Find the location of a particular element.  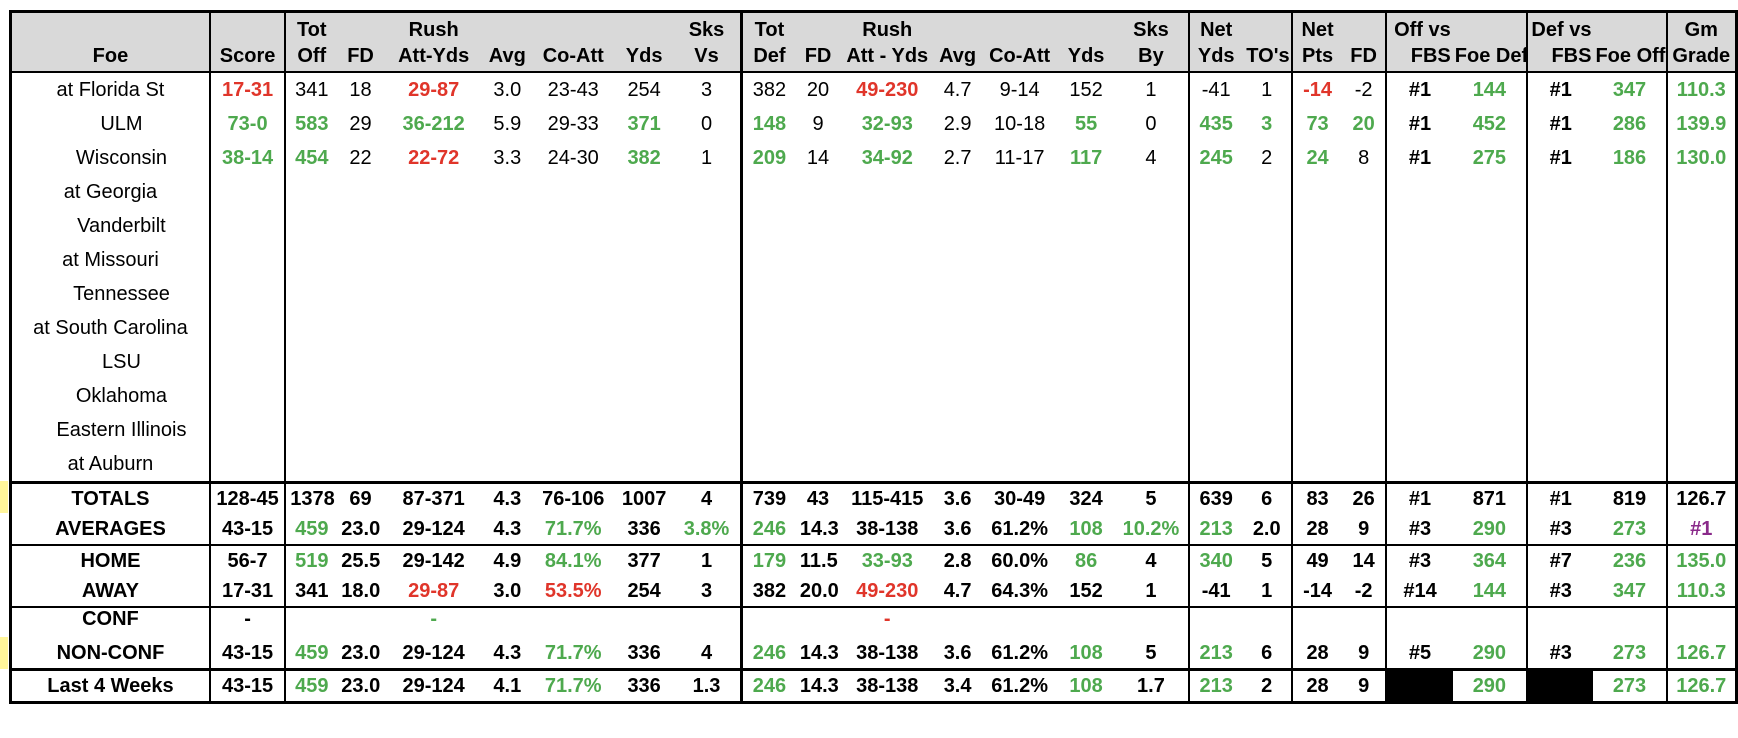

summary-cell: #14 is located at coordinates (1419, 592).